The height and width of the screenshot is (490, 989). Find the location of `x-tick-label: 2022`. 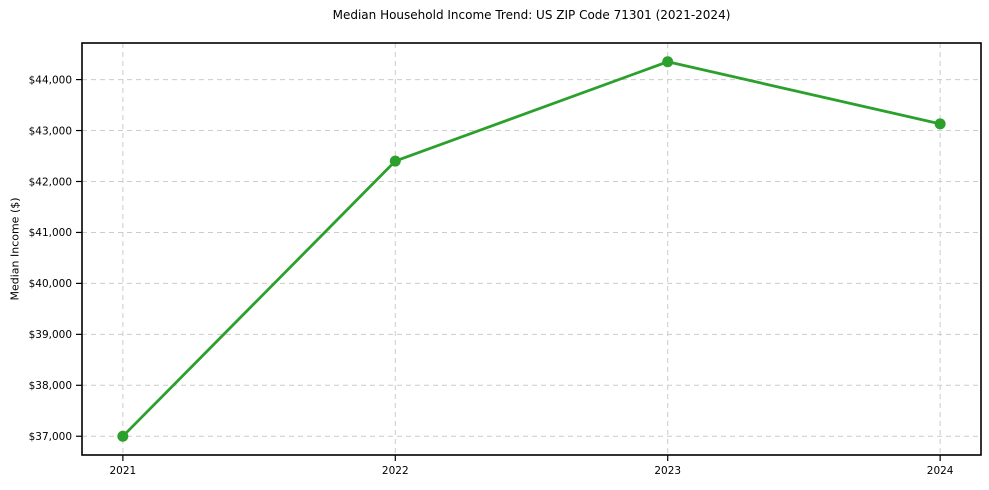

x-tick-label: 2022 is located at coordinates (395, 471).